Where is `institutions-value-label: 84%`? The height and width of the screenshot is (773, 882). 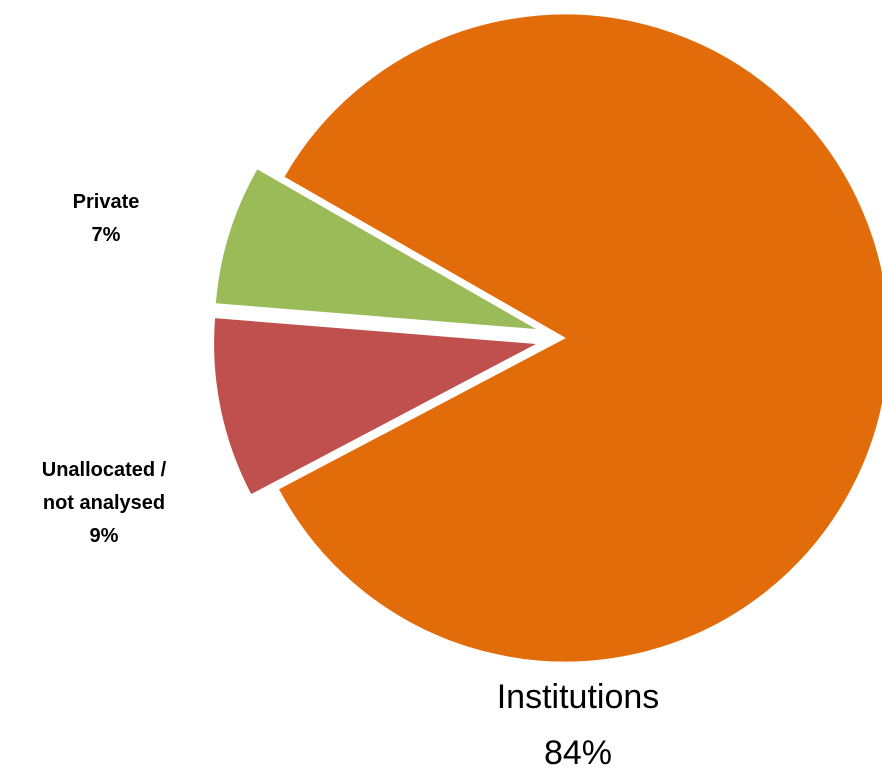 institutions-value-label: 84% is located at coordinates (578, 753).